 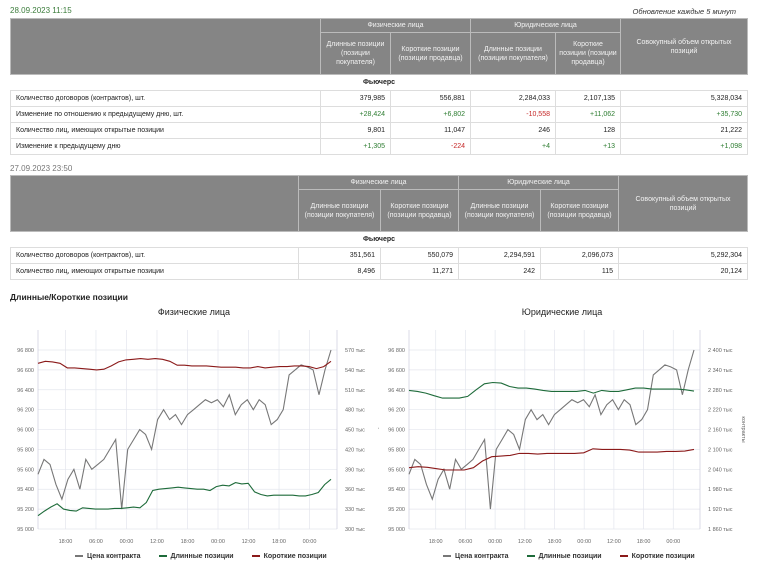 What do you see at coordinates (513, 146) in the screenshot?
I see `cell-value: +4` at bounding box center [513, 146].